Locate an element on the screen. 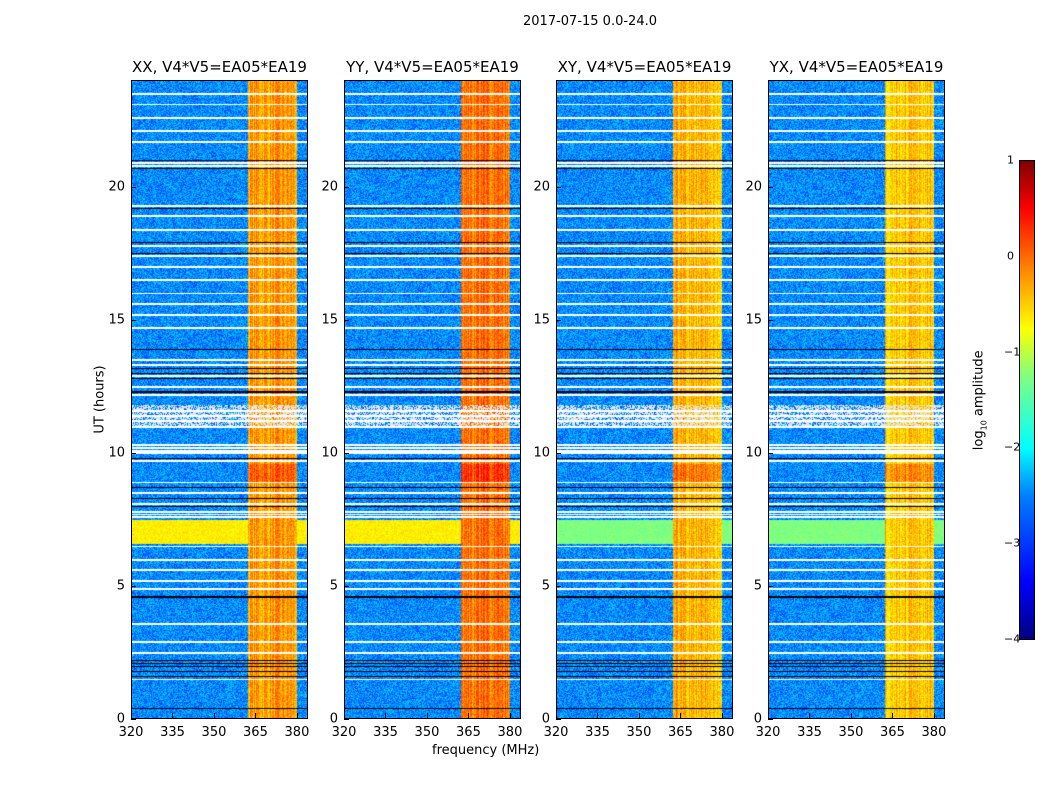  colorbar-tick-label: −2 is located at coordinates (1012, 447).